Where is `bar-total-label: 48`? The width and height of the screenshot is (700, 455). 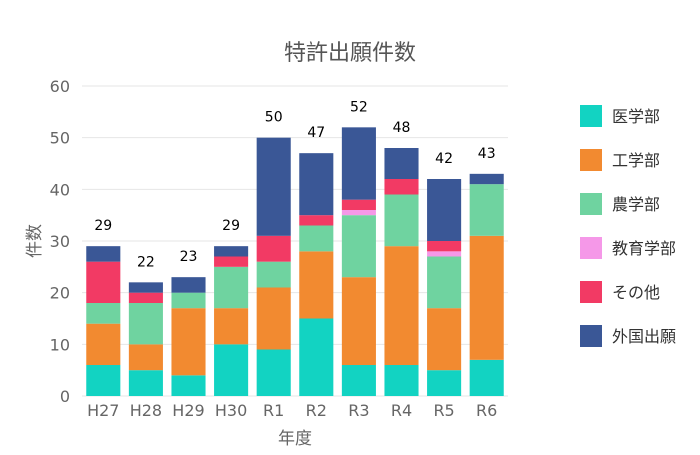
bar-total-label: 48 is located at coordinates (402, 128).